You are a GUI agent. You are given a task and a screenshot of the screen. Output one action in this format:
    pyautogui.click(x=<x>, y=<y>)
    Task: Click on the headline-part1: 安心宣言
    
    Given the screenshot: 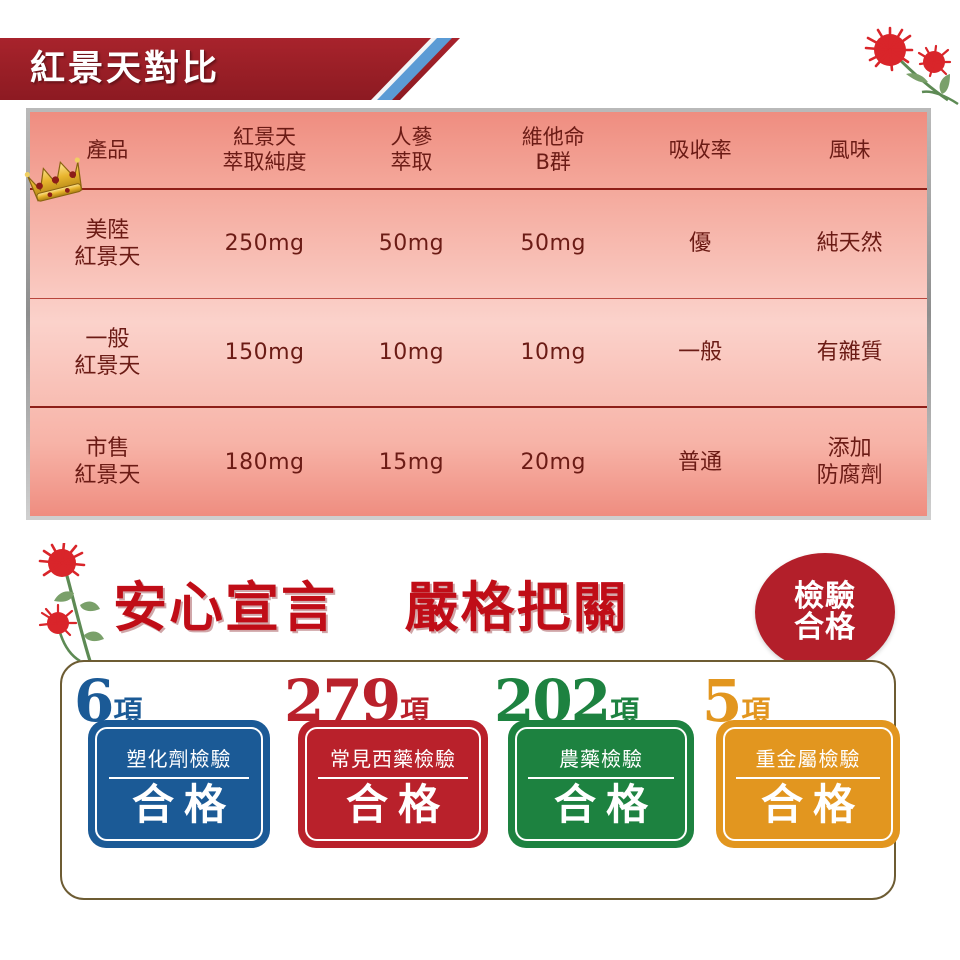 What is the action you would take?
    pyautogui.click(x=225, y=607)
    